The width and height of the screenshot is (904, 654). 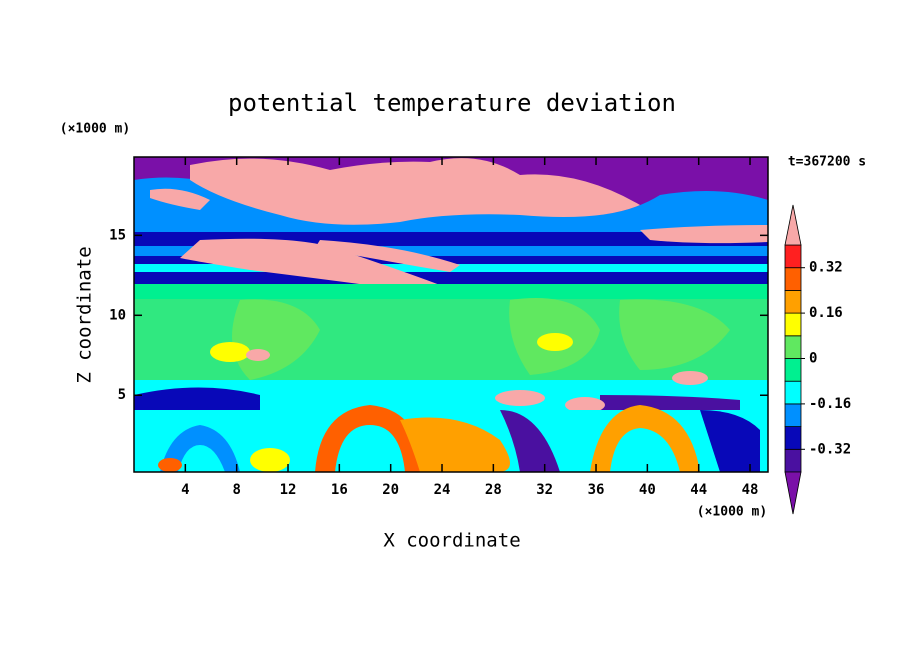 What do you see at coordinates (236, 490) in the screenshot?
I see `x-tick-label: 8` at bounding box center [236, 490].